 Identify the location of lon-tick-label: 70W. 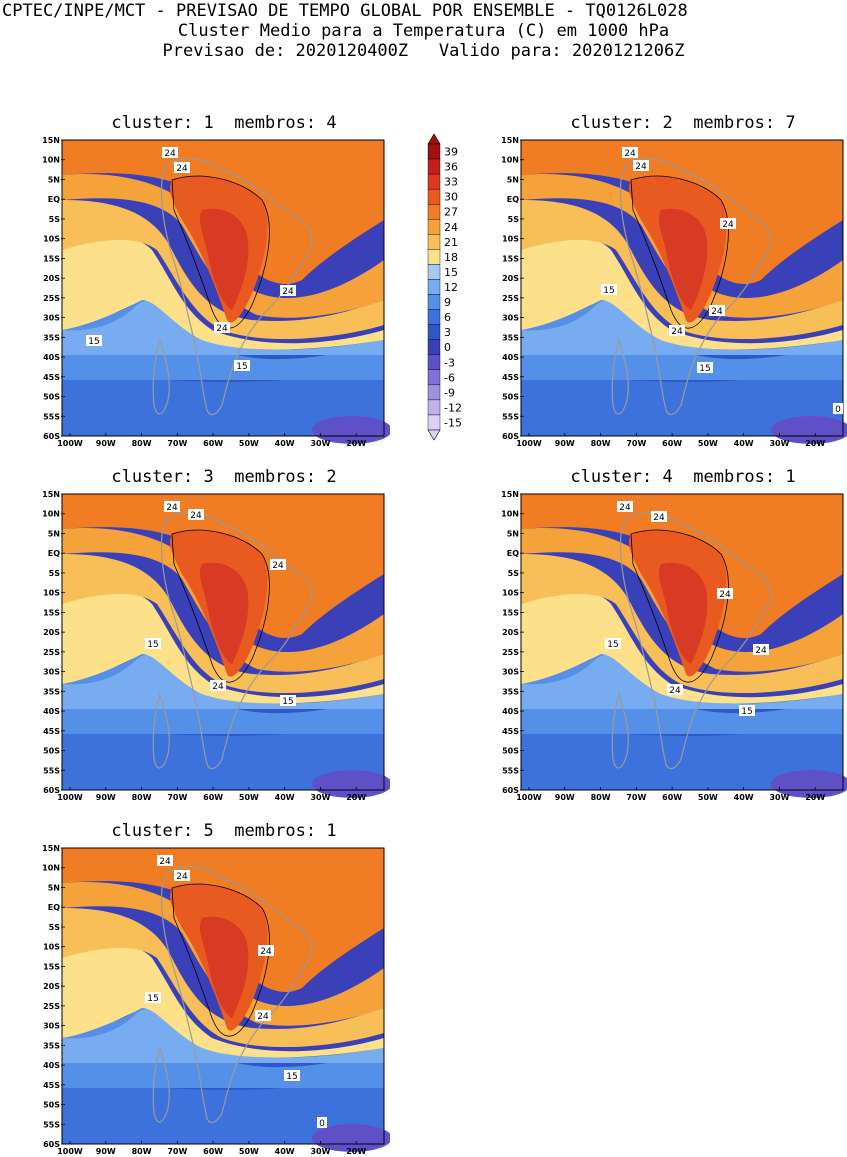
(636, 442).